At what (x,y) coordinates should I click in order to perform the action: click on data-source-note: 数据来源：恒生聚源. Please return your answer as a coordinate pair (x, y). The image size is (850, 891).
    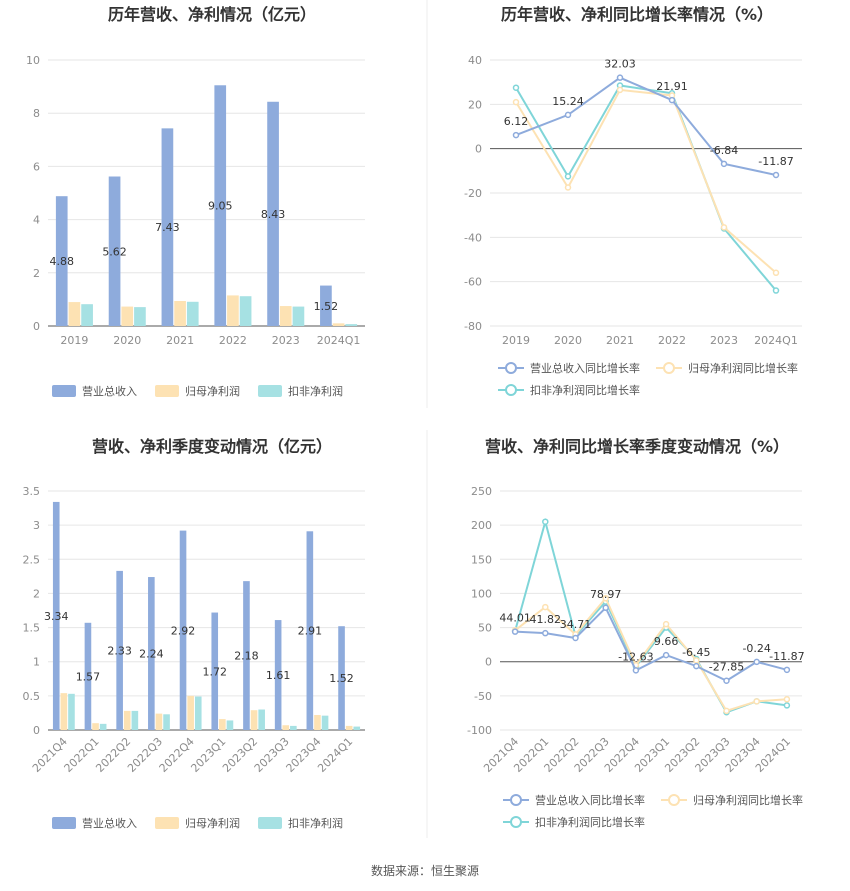
    Looking at the image, I should click on (425, 870).